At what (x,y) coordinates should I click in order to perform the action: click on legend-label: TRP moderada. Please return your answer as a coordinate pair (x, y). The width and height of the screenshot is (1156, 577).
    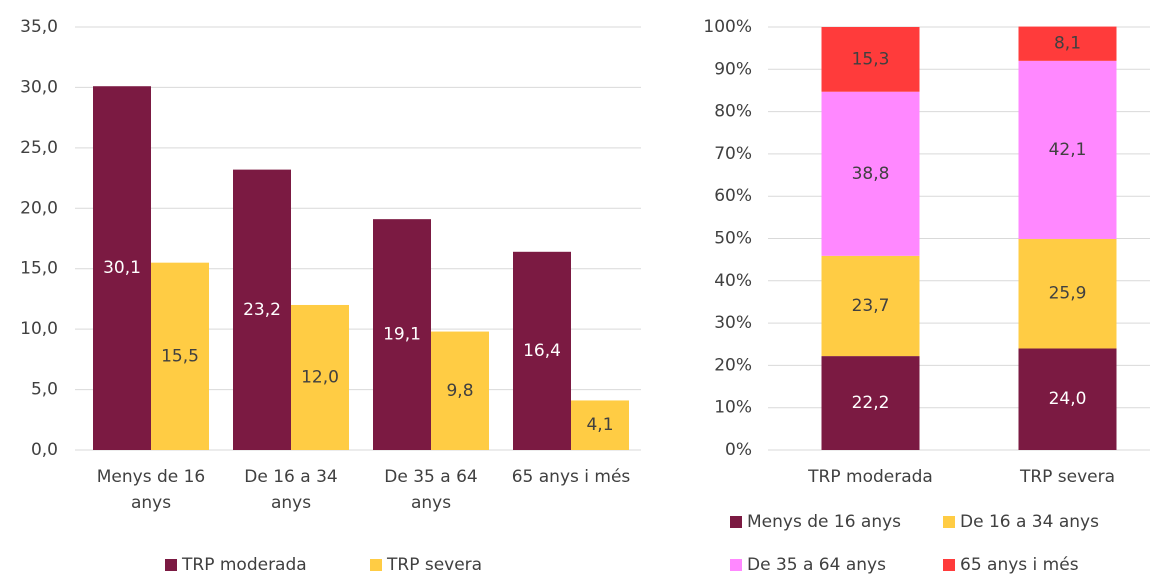
    Looking at the image, I should click on (244, 565).